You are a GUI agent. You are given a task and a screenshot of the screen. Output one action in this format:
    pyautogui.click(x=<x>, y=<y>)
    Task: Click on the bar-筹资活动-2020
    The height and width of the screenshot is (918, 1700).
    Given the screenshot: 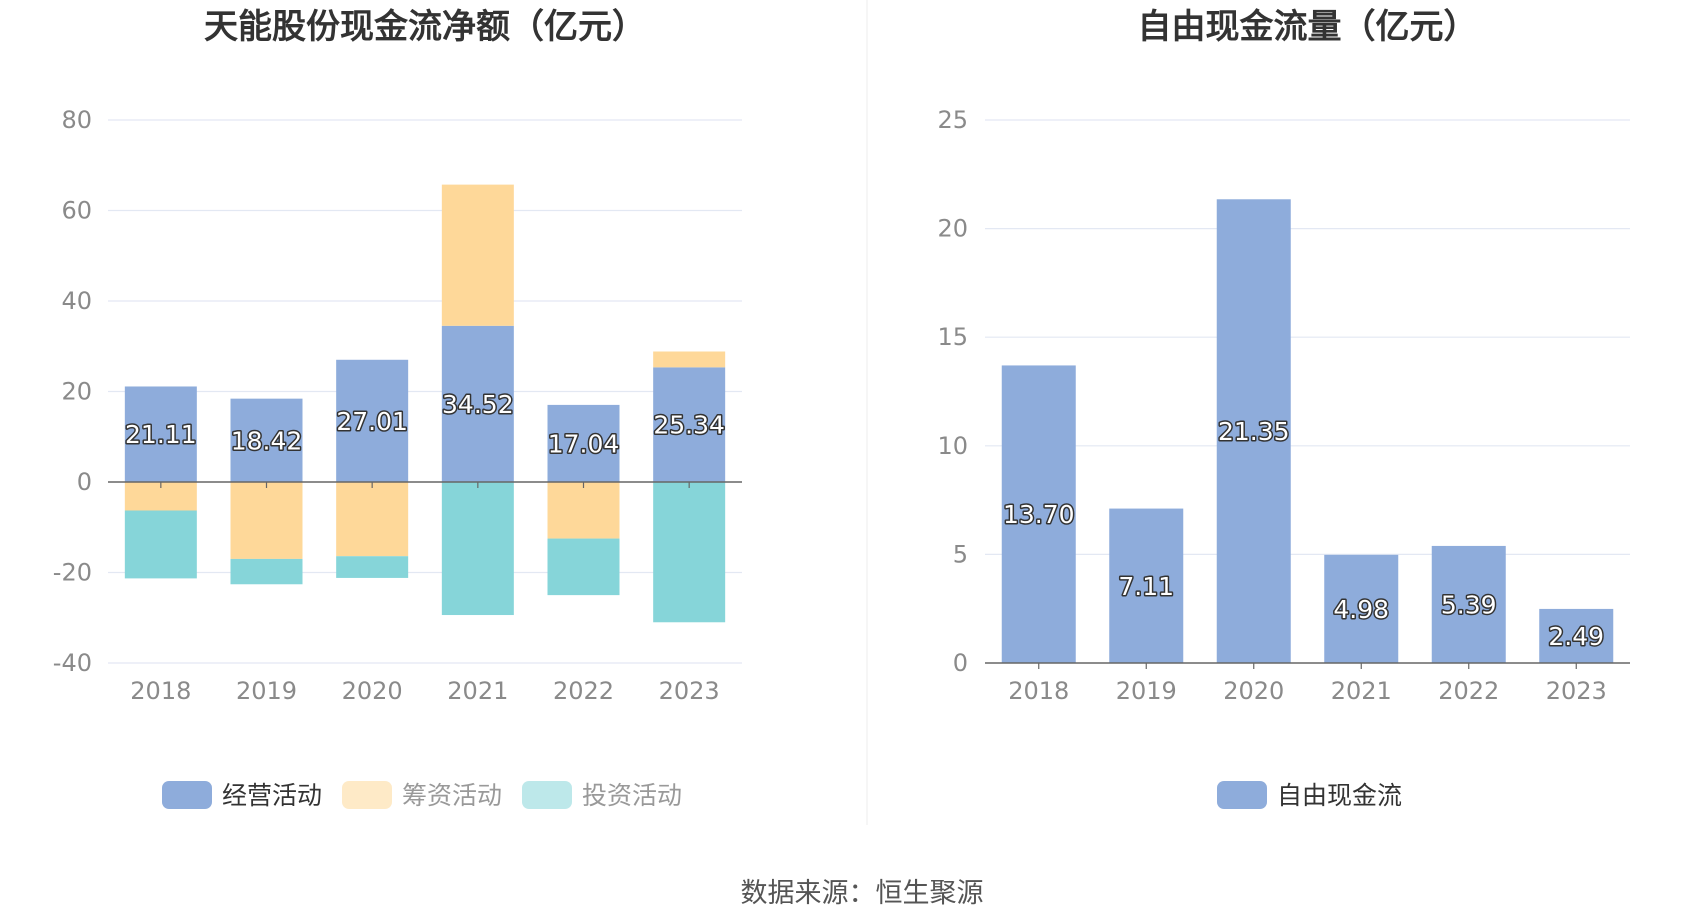 What is the action you would take?
    pyautogui.click(x=372, y=519)
    